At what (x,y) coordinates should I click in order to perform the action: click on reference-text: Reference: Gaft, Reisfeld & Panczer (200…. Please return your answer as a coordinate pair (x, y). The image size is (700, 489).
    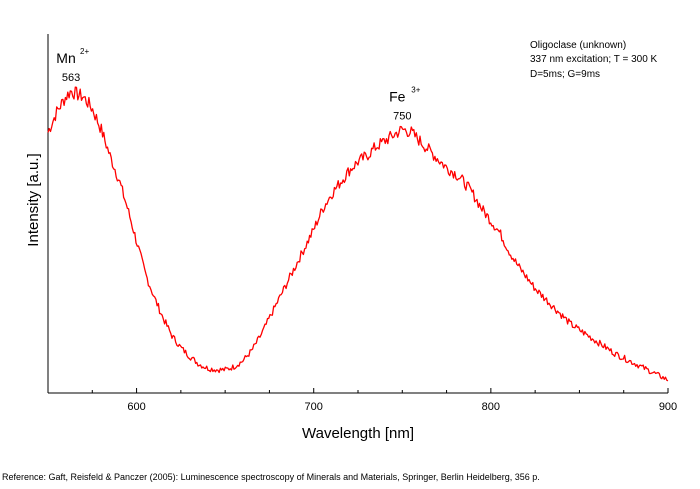
    Looking at the image, I should click on (271, 477).